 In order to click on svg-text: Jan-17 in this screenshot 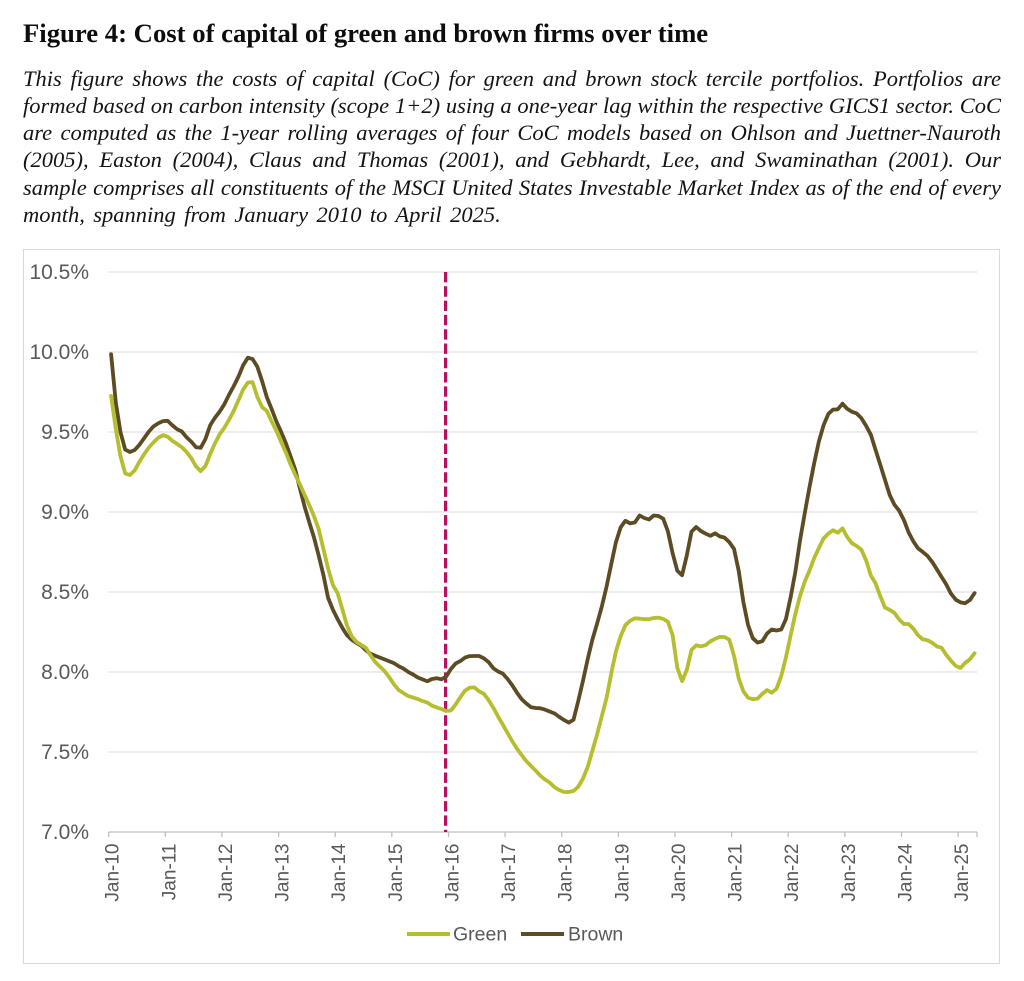, I will do `click(509, 873)`.